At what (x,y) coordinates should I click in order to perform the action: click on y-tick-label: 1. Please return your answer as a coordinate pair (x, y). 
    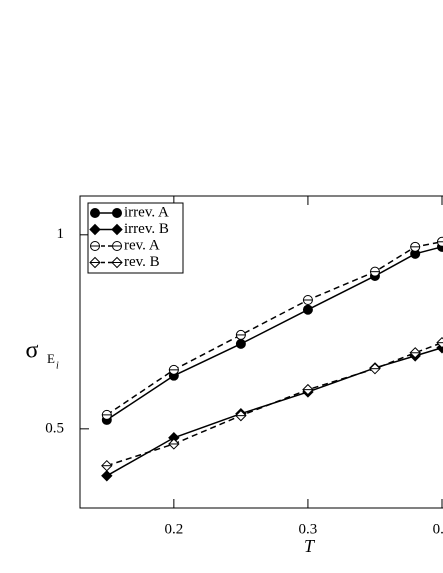
    Looking at the image, I should click on (61, 234).